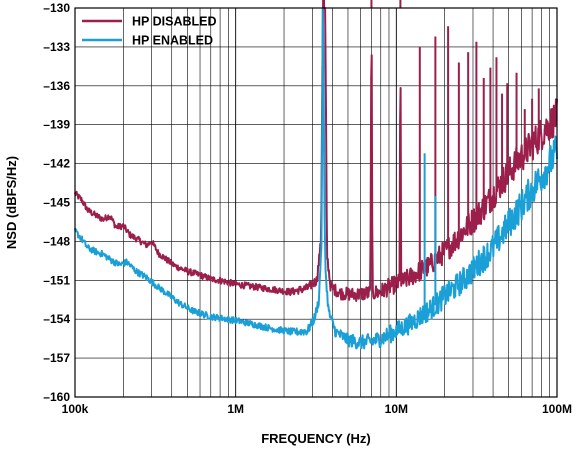 The height and width of the screenshot is (454, 577). I want to click on legend: HP DISABLED HP ENABLED, so click(149, 31).